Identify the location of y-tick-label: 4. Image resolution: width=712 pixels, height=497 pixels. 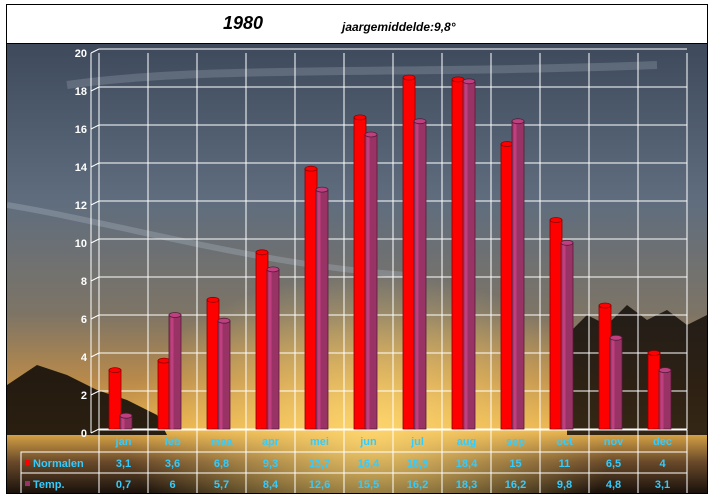
(84, 358).